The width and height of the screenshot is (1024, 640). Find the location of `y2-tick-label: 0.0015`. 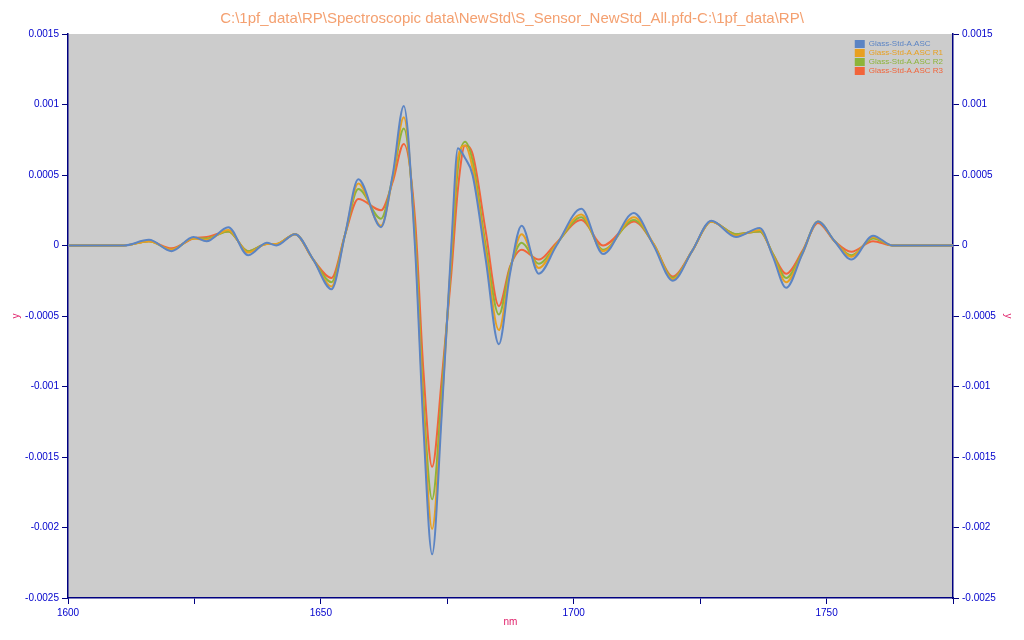

y2-tick-label: 0.0015 is located at coordinates (978, 33).